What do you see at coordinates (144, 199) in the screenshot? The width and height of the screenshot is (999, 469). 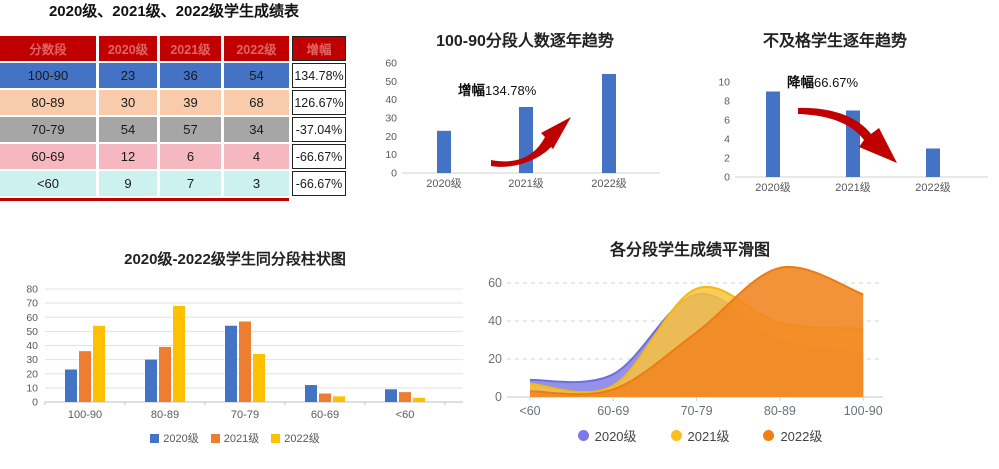 I see `table-bottom-border` at bounding box center [144, 199].